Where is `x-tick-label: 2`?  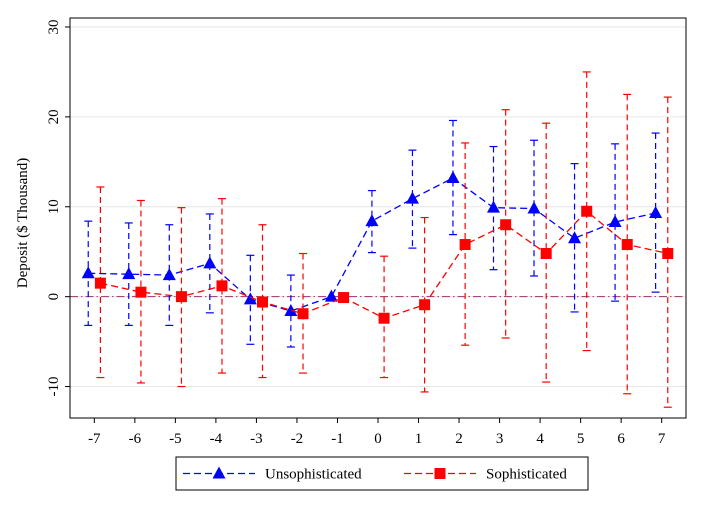
x-tick-label: 2 is located at coordinates (459, 439).